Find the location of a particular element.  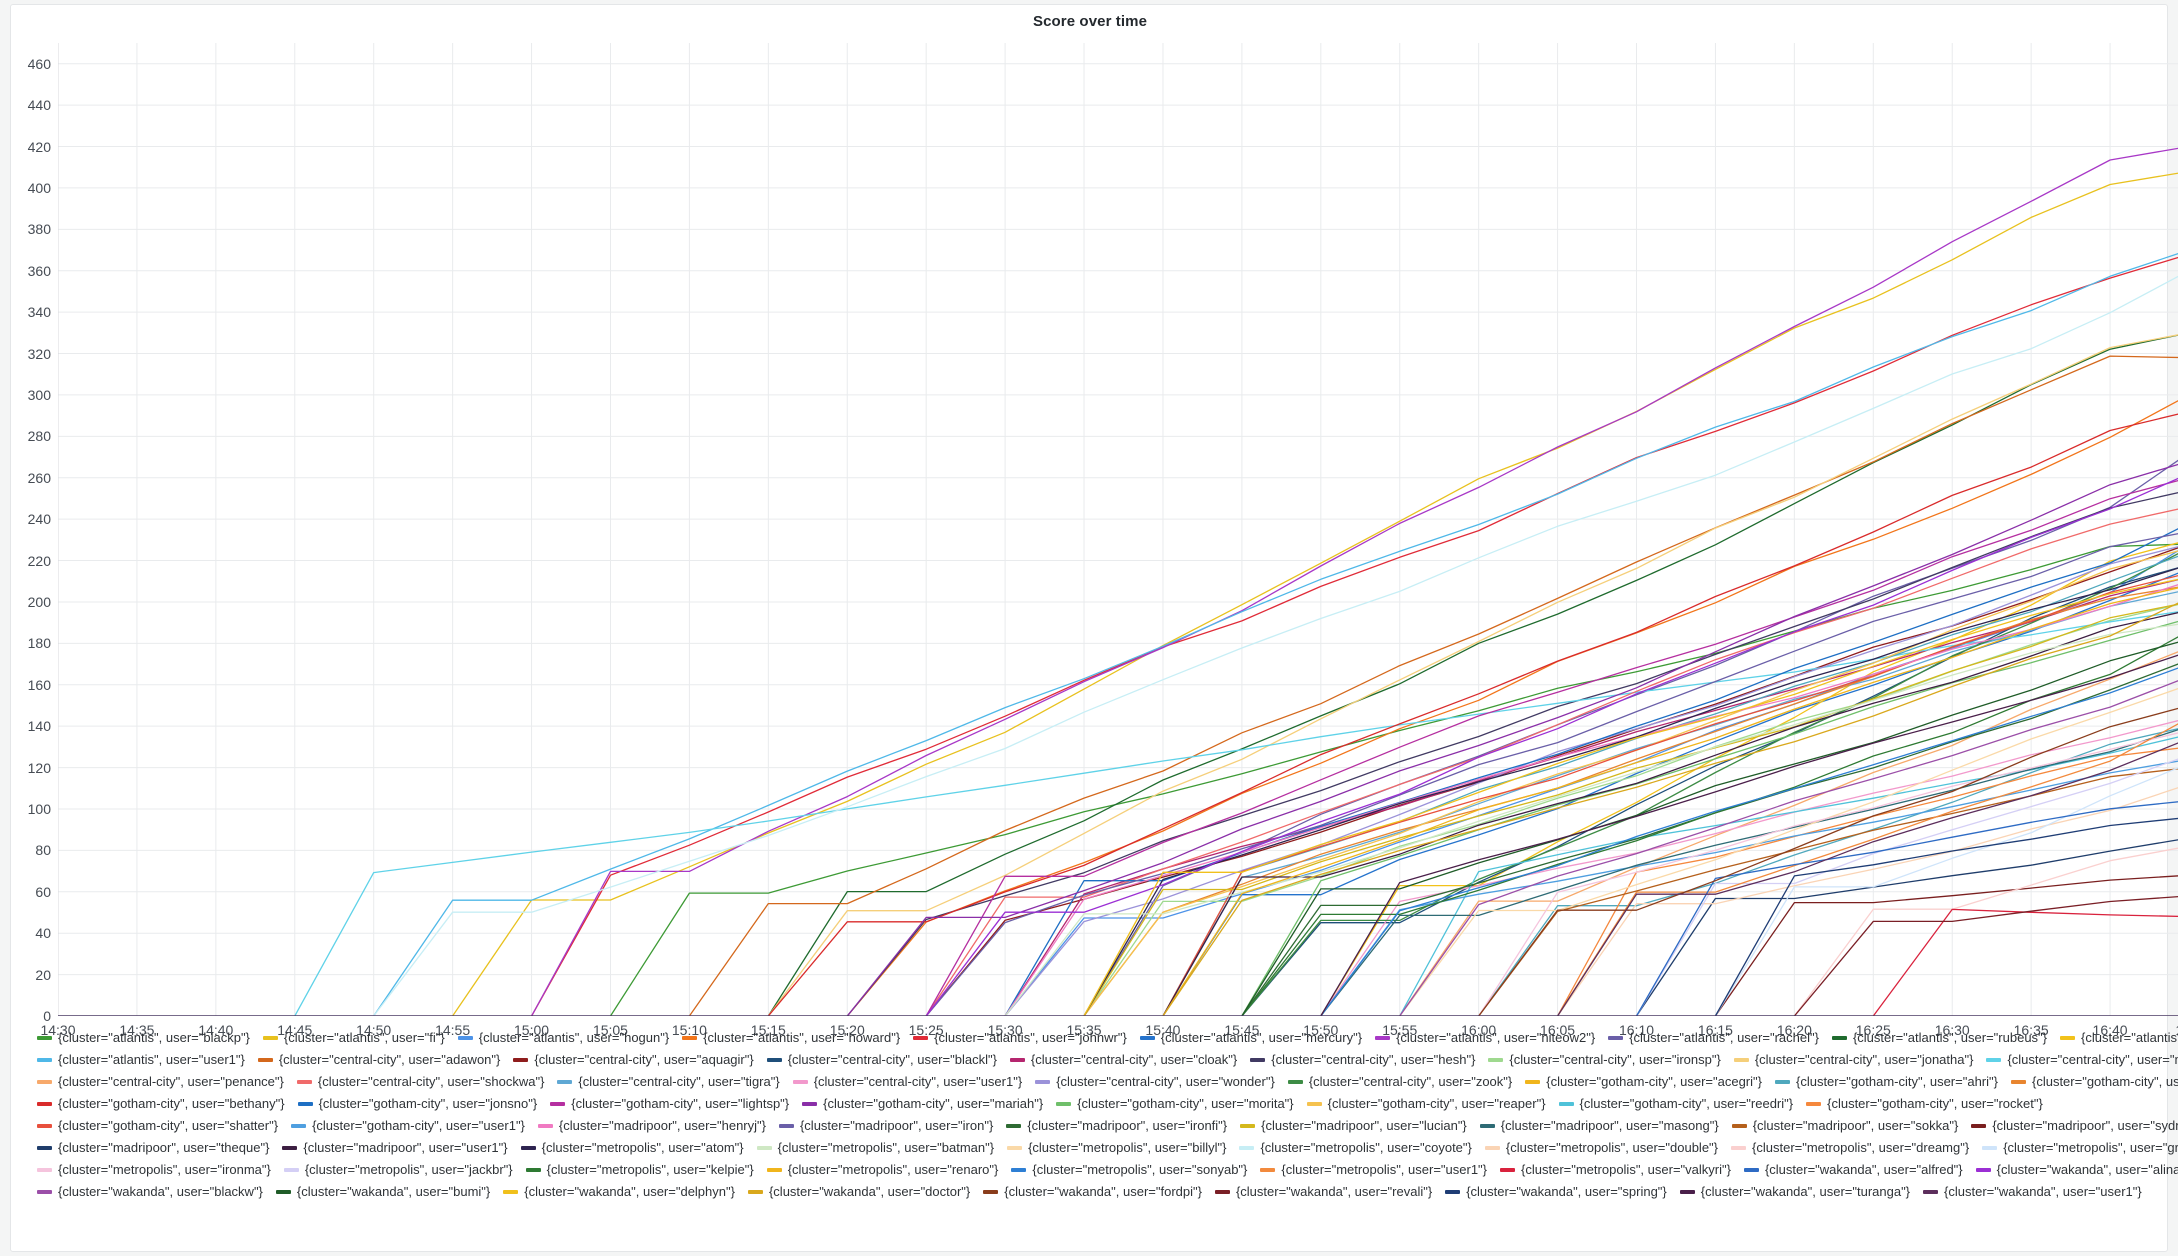

legend-item: {cluster="gotham-city", user="reedri"} is located at coordinates (1675, 1104).